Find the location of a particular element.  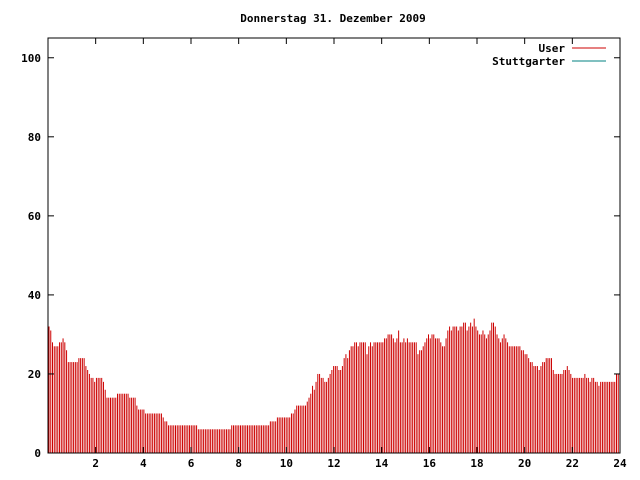

y-tick-label: 20 is located at coordinates (34, 374).